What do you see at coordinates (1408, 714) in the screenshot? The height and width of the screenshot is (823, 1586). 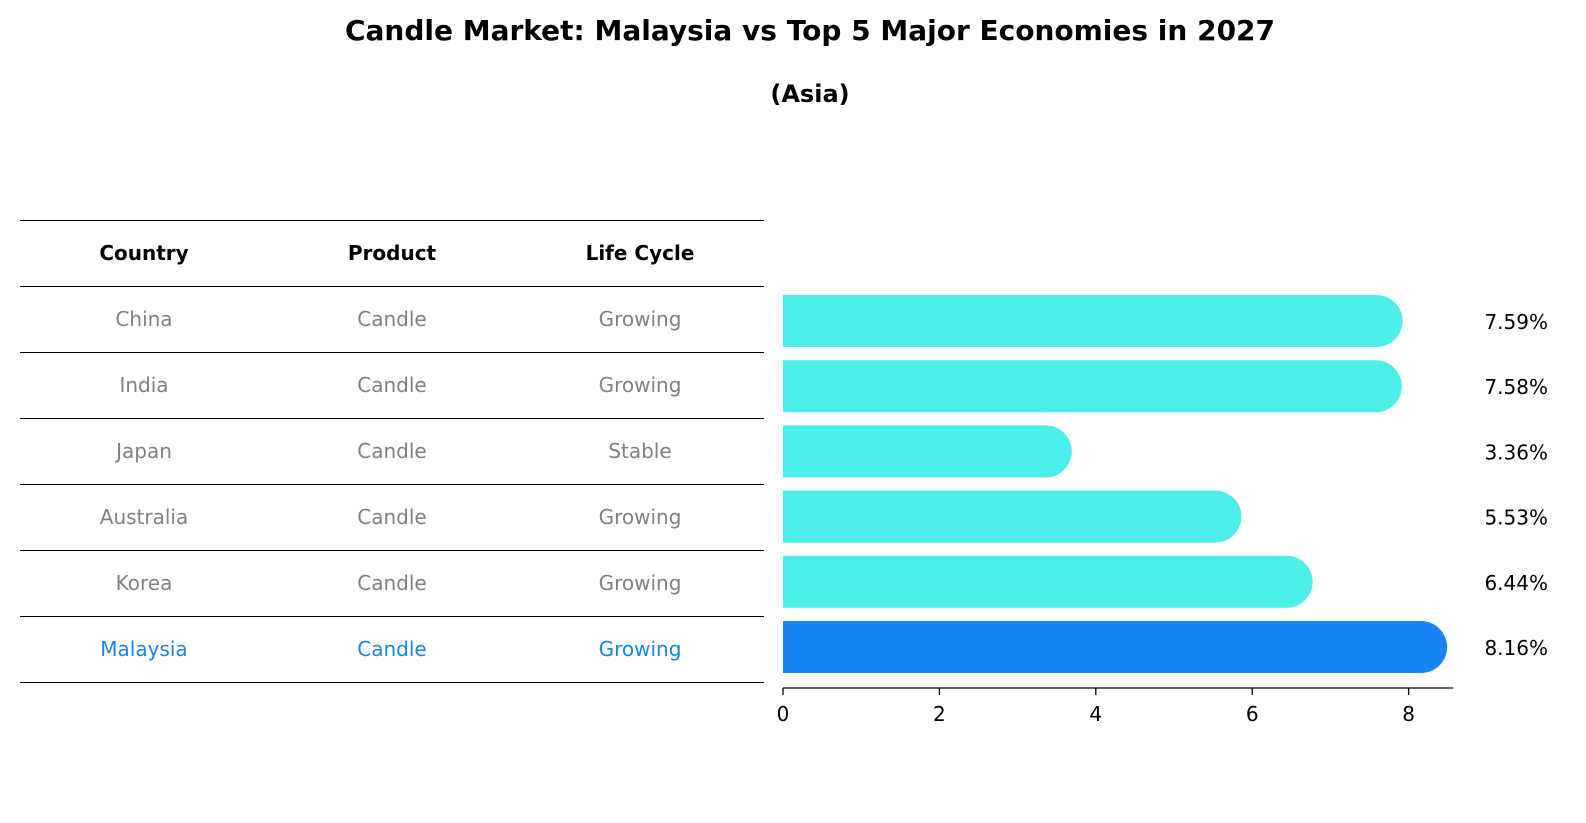 I see `x-tick-label: 8` at bounding box center [1408, 714].